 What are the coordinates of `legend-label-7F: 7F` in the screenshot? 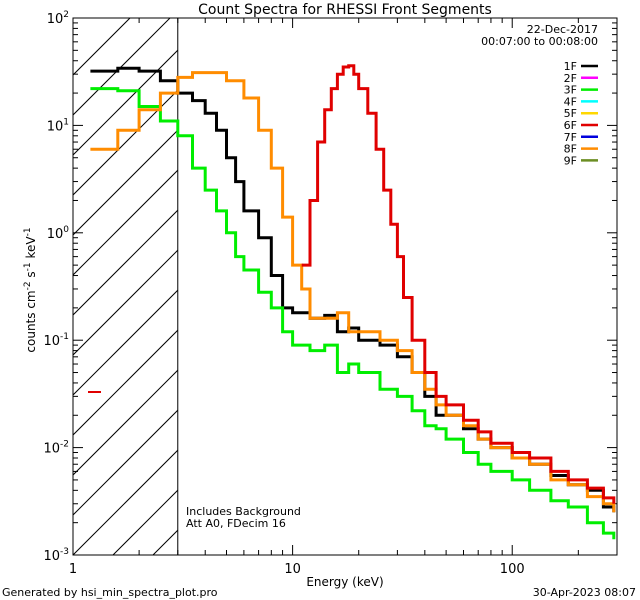 It's located at (570, 137).